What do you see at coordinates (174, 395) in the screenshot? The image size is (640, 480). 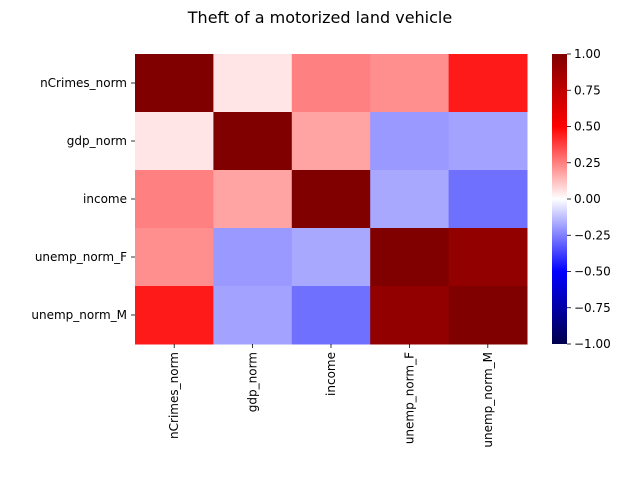 I see `column-tick-label: nCrimes_norm` at bounding box center [174, 395].